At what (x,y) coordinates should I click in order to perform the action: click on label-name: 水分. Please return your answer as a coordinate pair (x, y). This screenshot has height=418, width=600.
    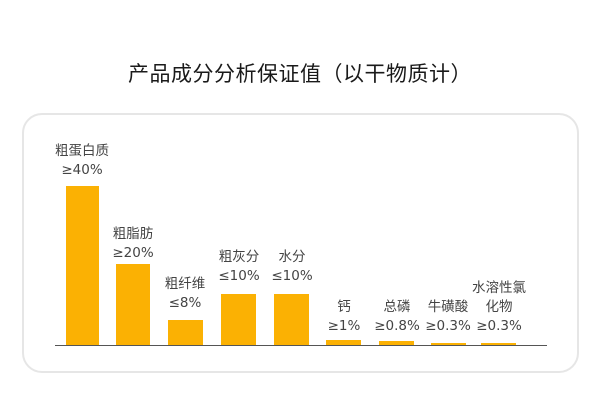
    Looking at the image, I should click on (292, 257).